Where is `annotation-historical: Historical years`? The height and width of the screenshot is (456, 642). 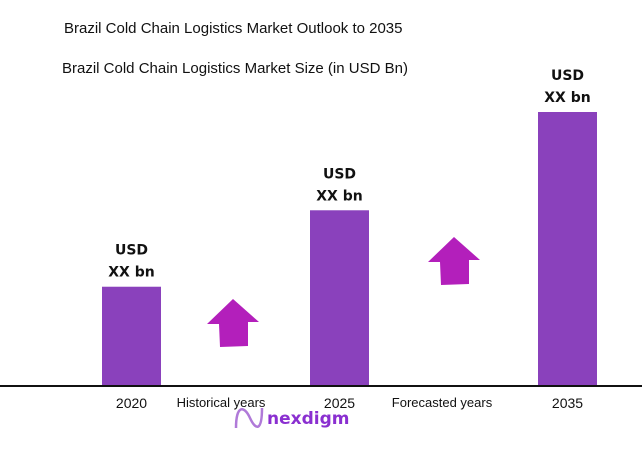
annotation-historical: Historical years is located at coordinates (221, 402).